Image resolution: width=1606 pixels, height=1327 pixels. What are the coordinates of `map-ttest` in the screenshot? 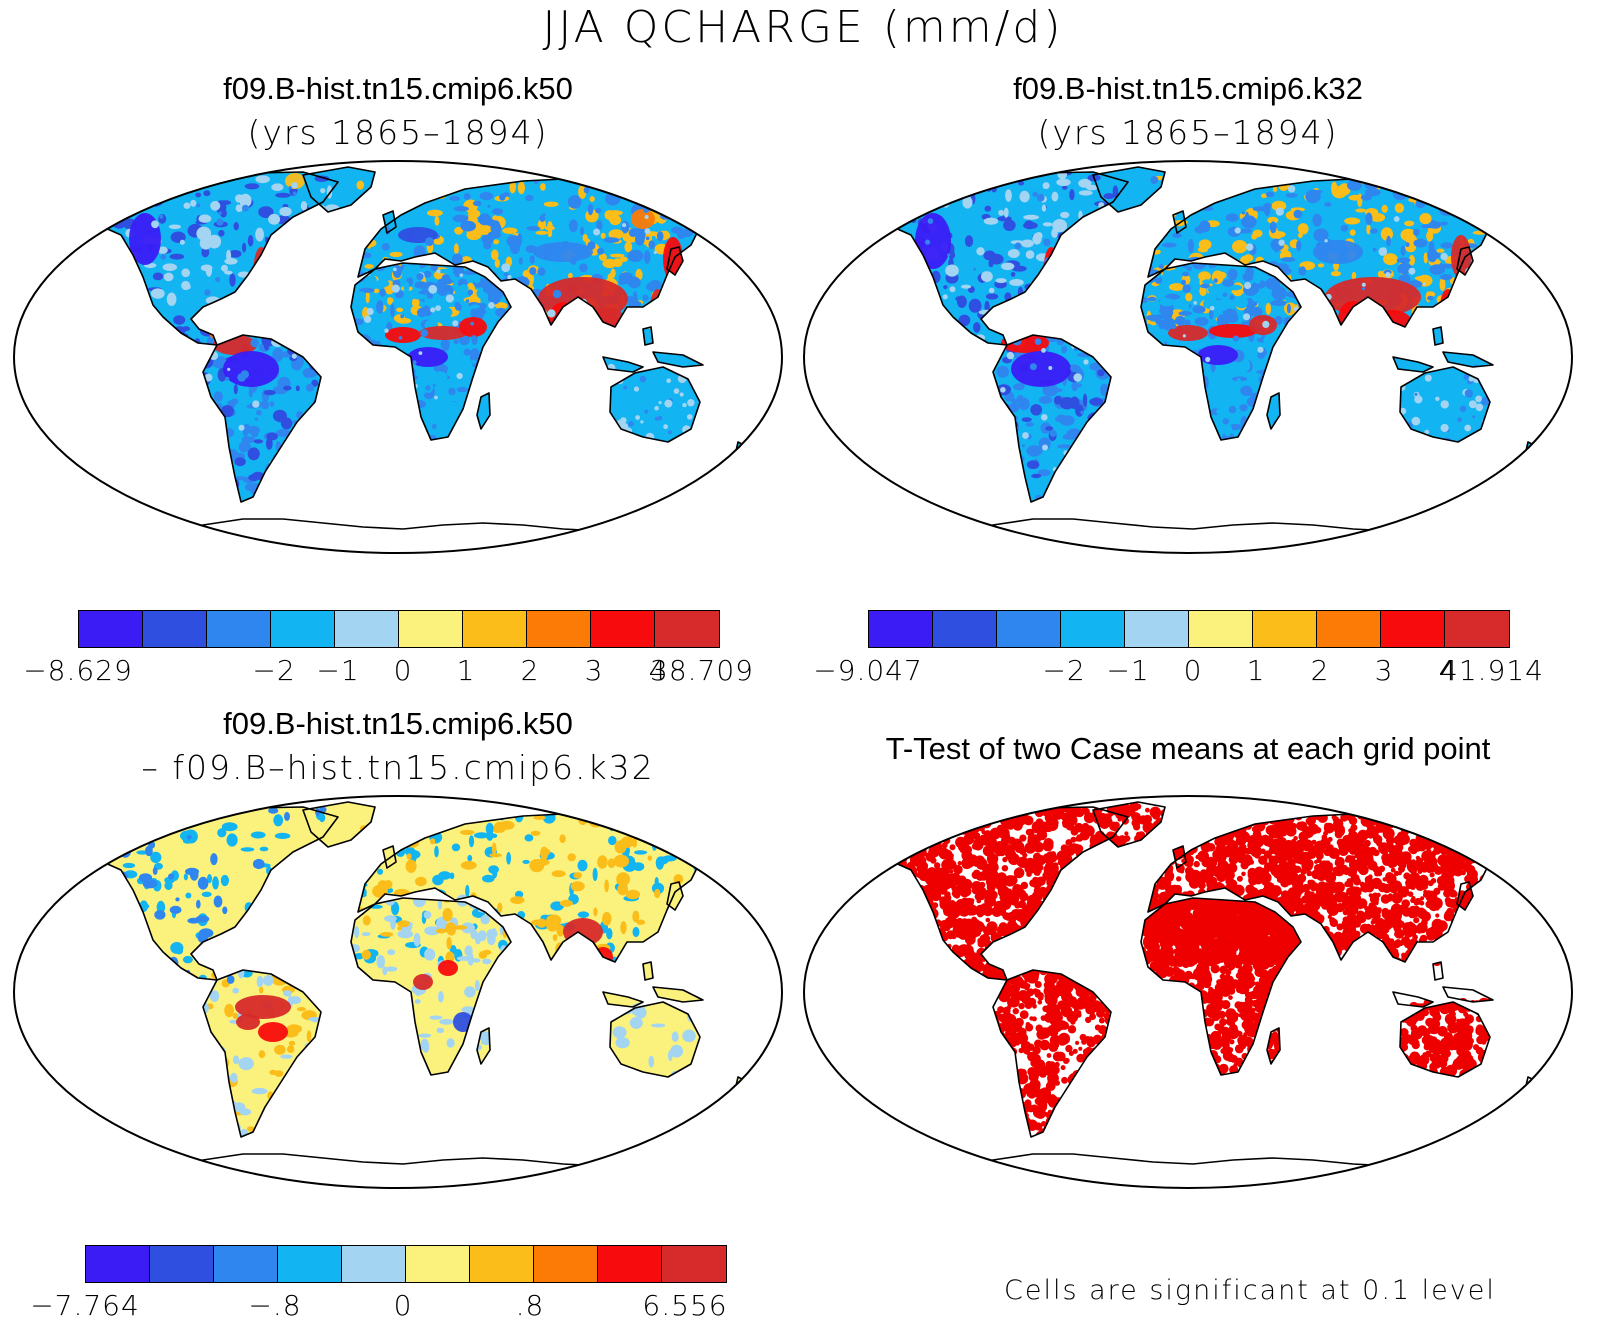 It's located at (1188, 992).